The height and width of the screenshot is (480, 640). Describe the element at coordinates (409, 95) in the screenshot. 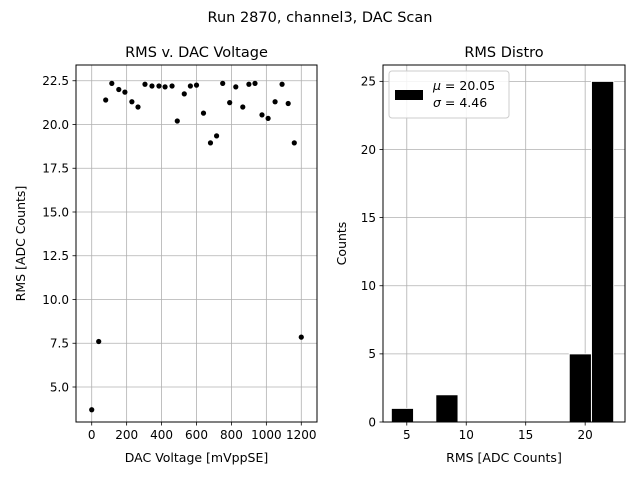

I see `legend-swatch` at that location.